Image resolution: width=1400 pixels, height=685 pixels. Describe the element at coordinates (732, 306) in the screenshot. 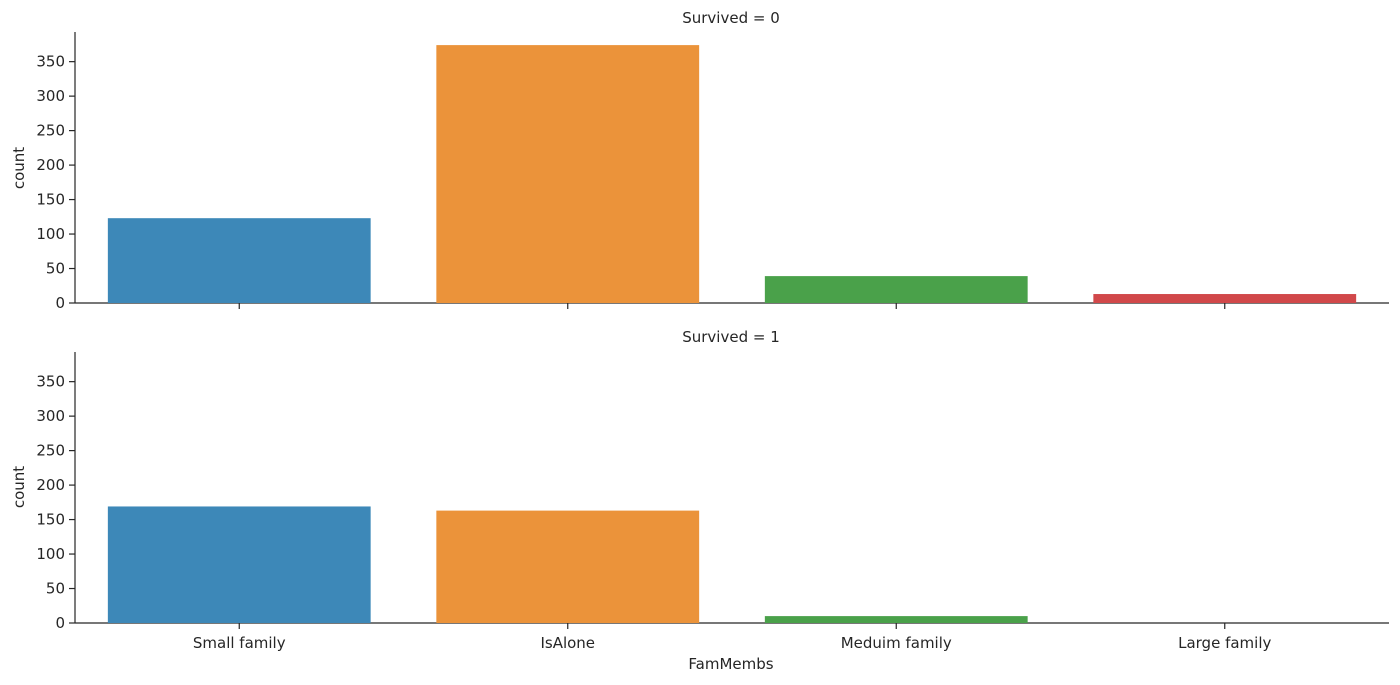

I see `x-ticks` at that location.